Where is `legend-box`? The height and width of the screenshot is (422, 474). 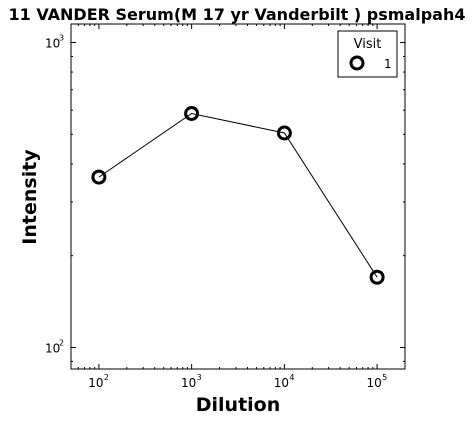 legend-box is located at coordinates (367, 54).